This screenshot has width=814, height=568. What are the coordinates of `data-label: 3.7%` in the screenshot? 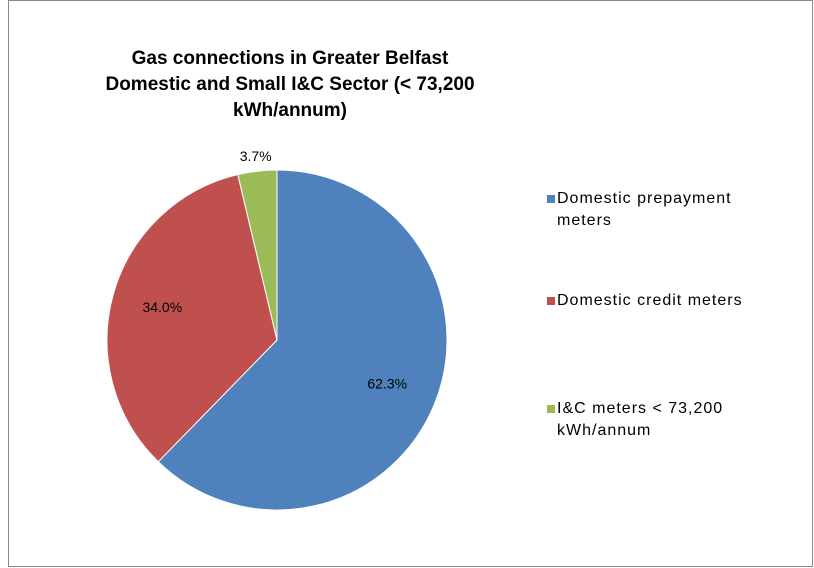 It's located at (256, 156).